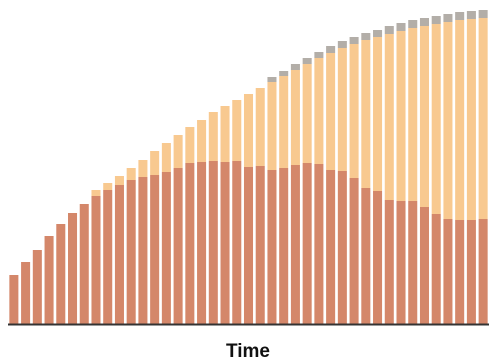 The width and height of the screenshot is (489, 364). Describe the element at coordinates (248, 351) in the screenshot. I see `x-axis-label: Time` at that location.